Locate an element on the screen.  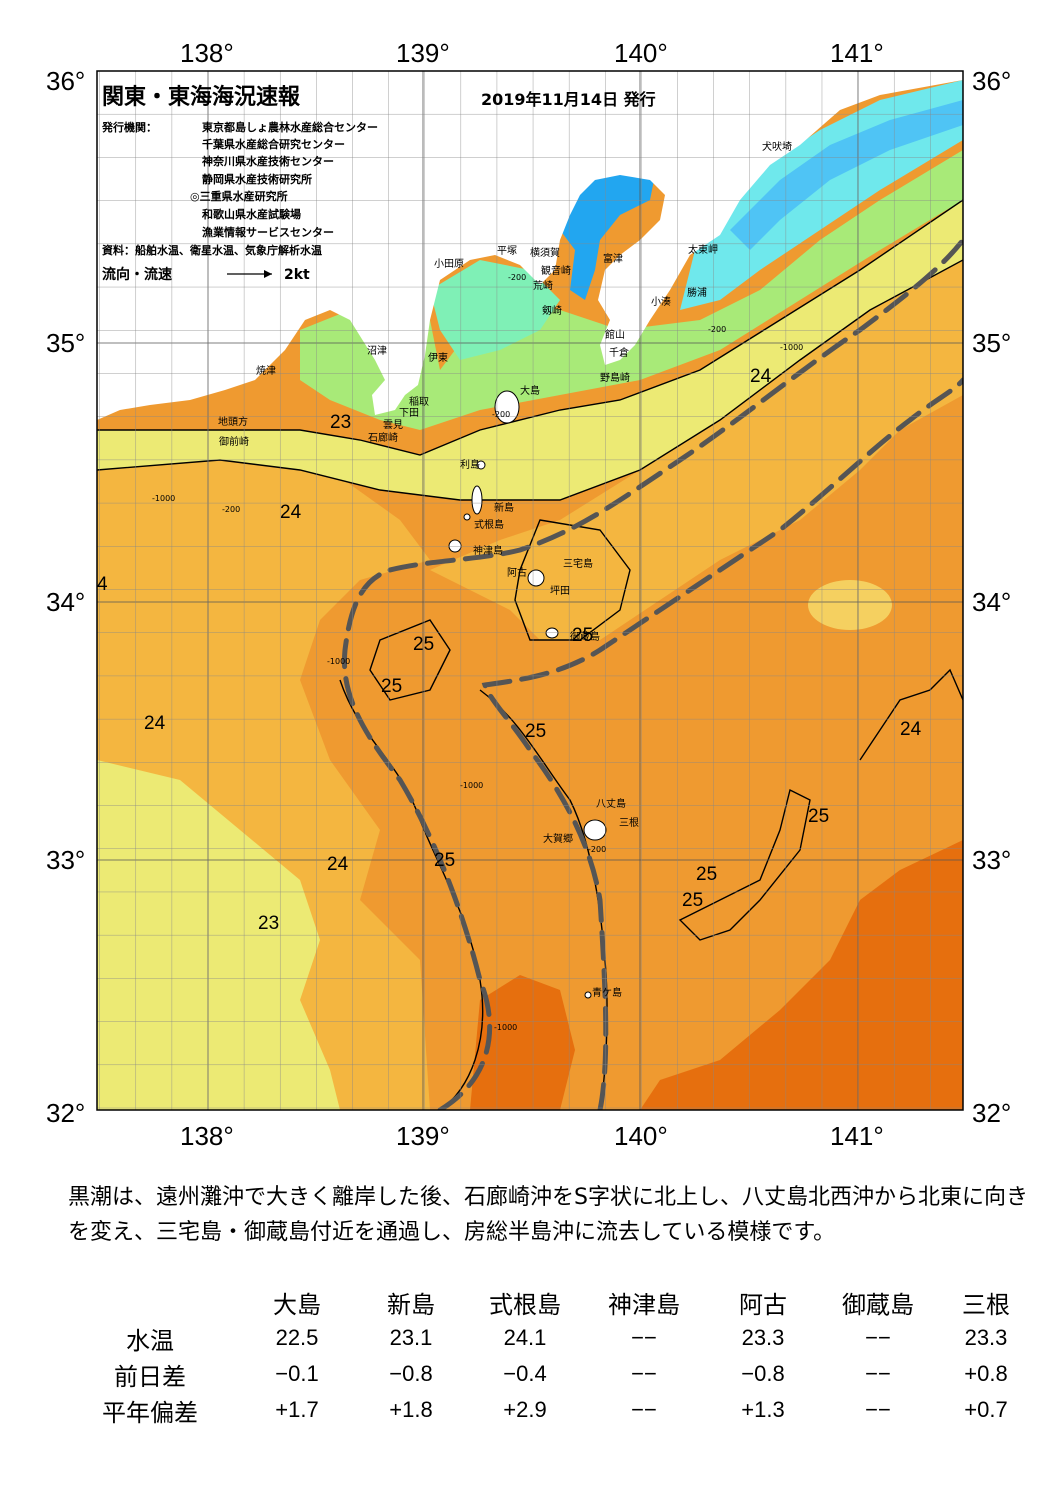
table-cell: 22.5 is located at coordinates (297, 1337).